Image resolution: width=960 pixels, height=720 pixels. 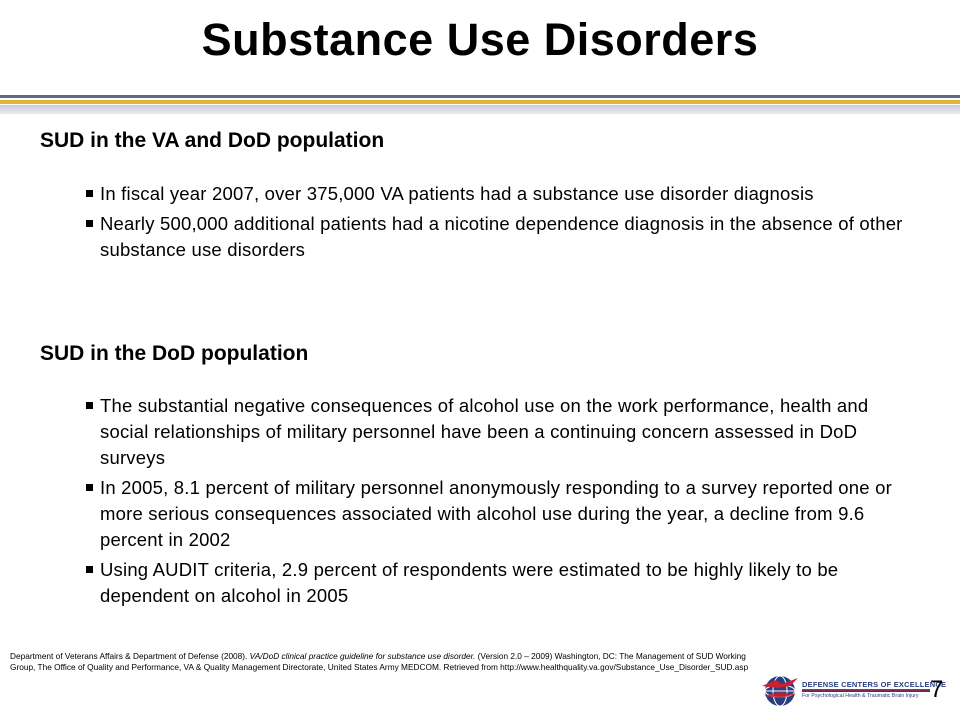 I want to click on page-number: 7, so click(x=937, y=689).